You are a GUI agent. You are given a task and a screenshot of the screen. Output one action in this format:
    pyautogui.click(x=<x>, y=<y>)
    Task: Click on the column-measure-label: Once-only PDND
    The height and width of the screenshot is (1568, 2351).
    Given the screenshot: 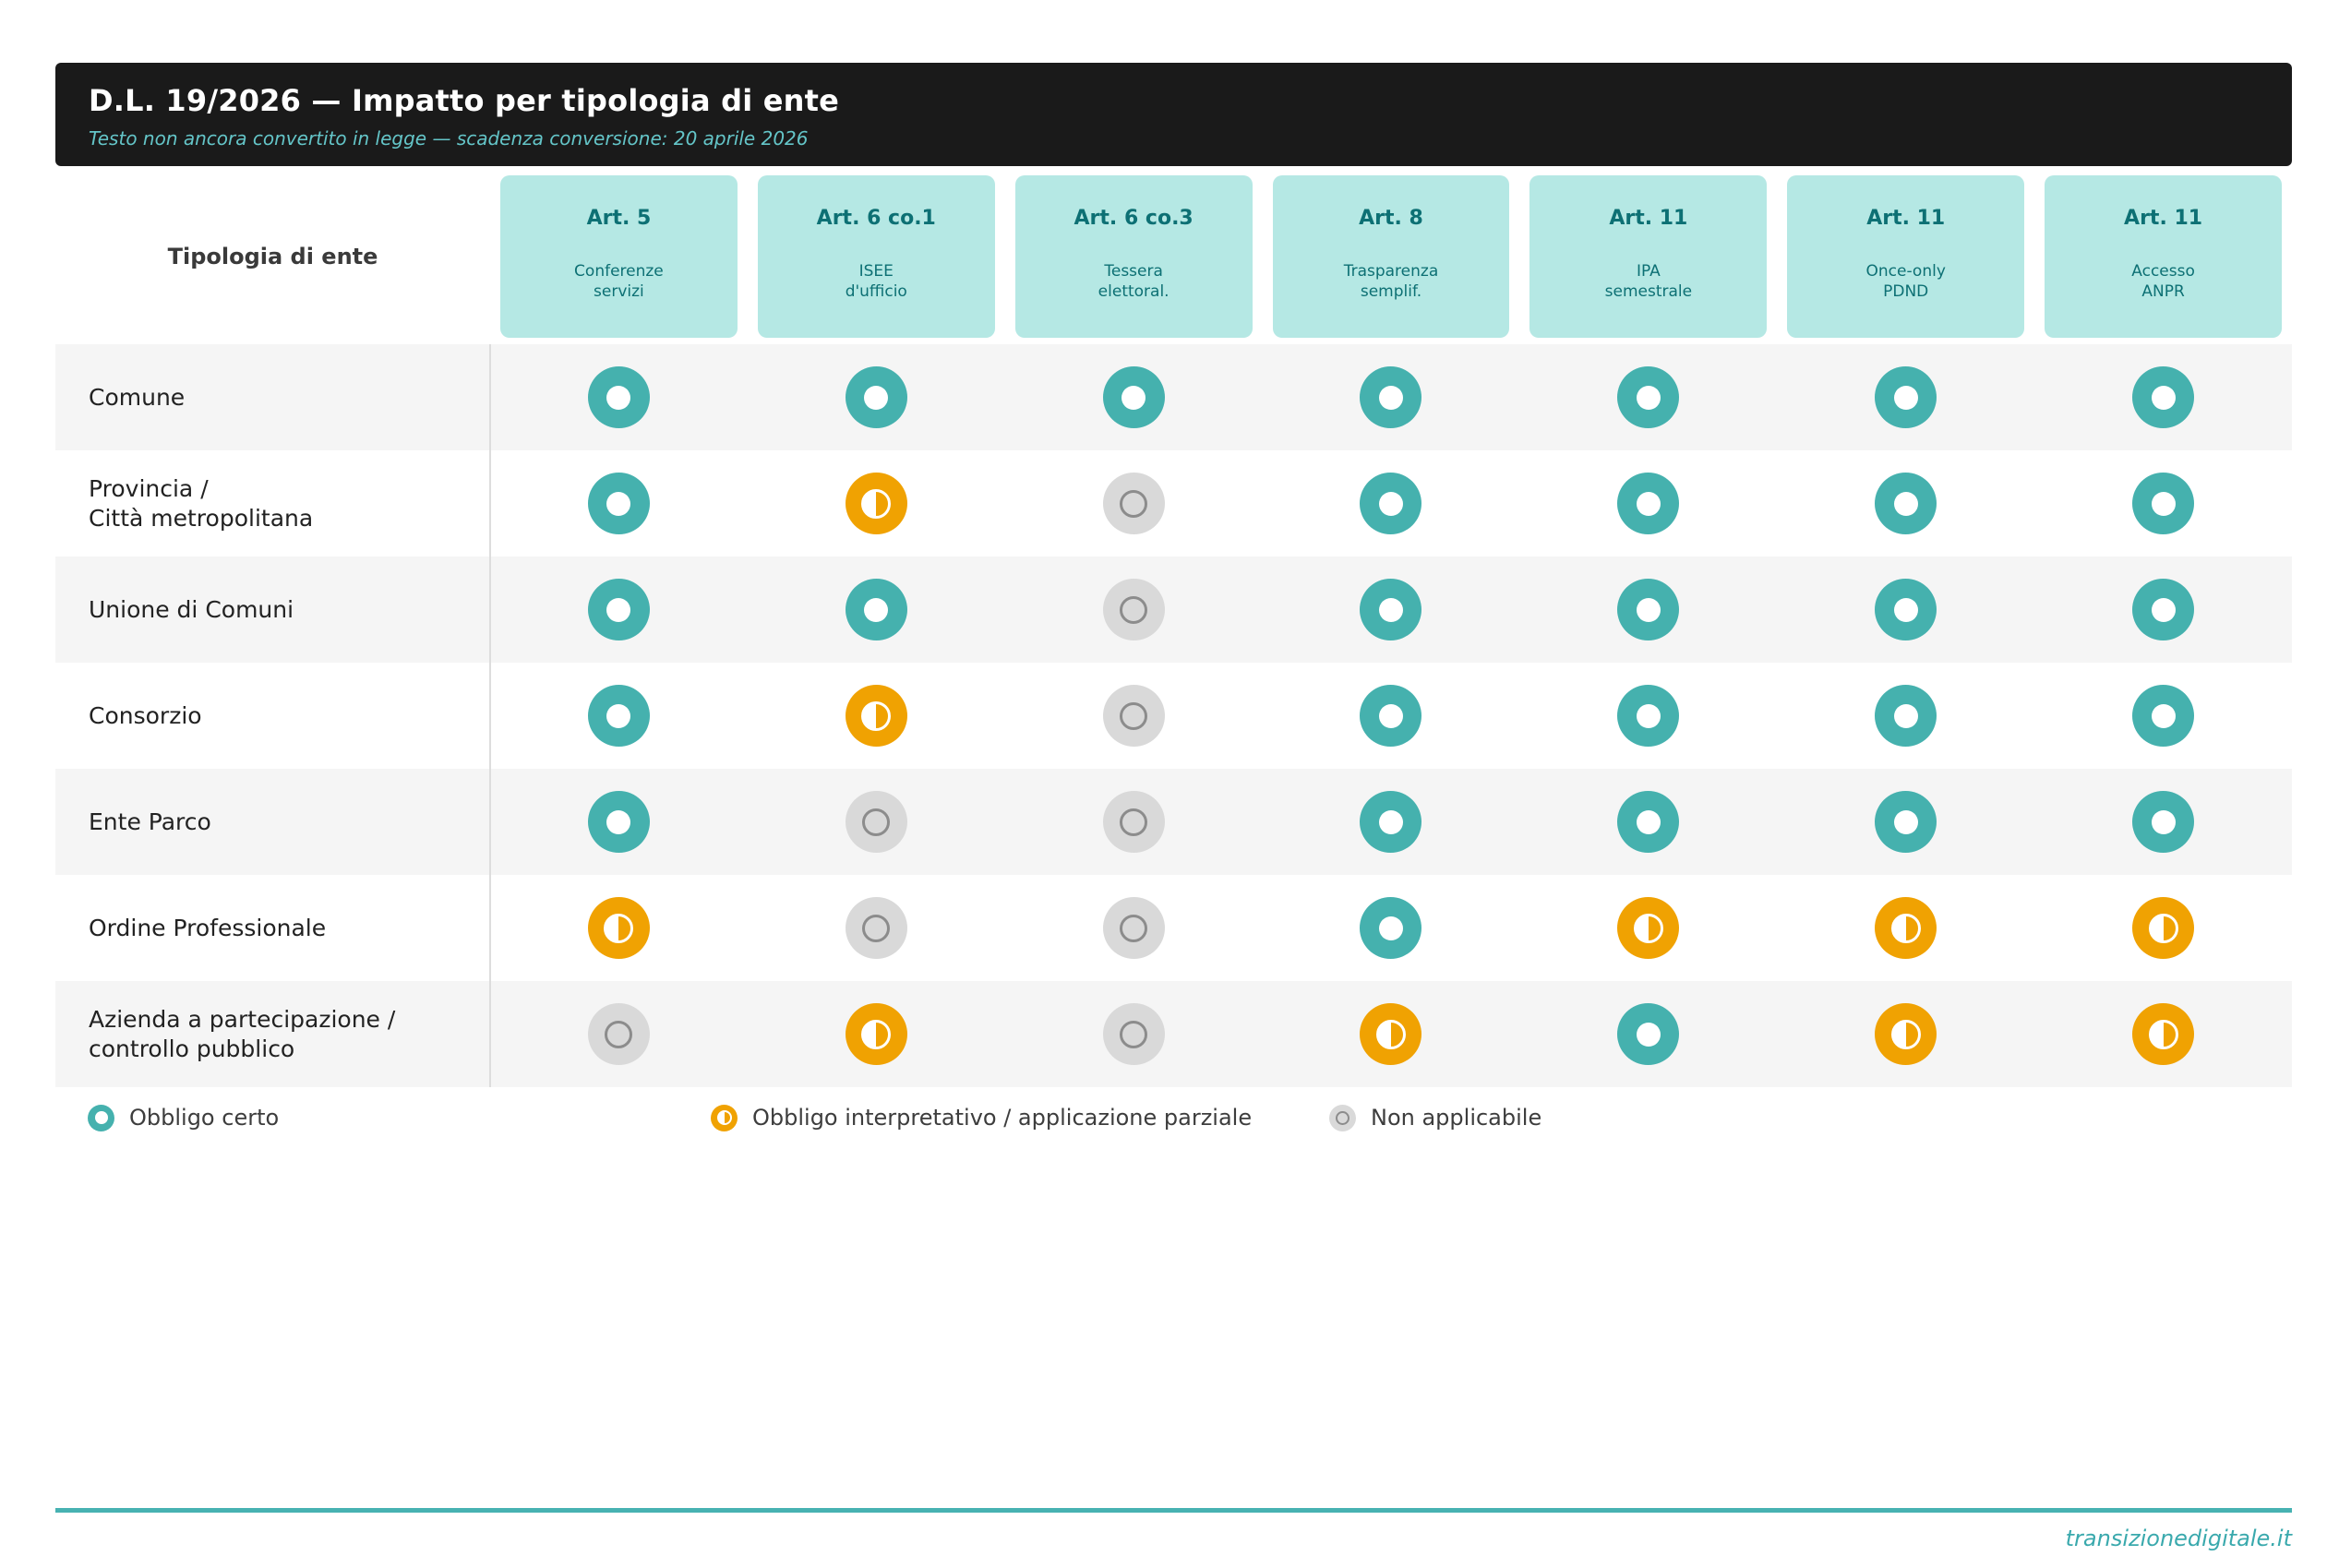 What is the action you would take?
    pyautogui.click(x=1906, y=282)
    